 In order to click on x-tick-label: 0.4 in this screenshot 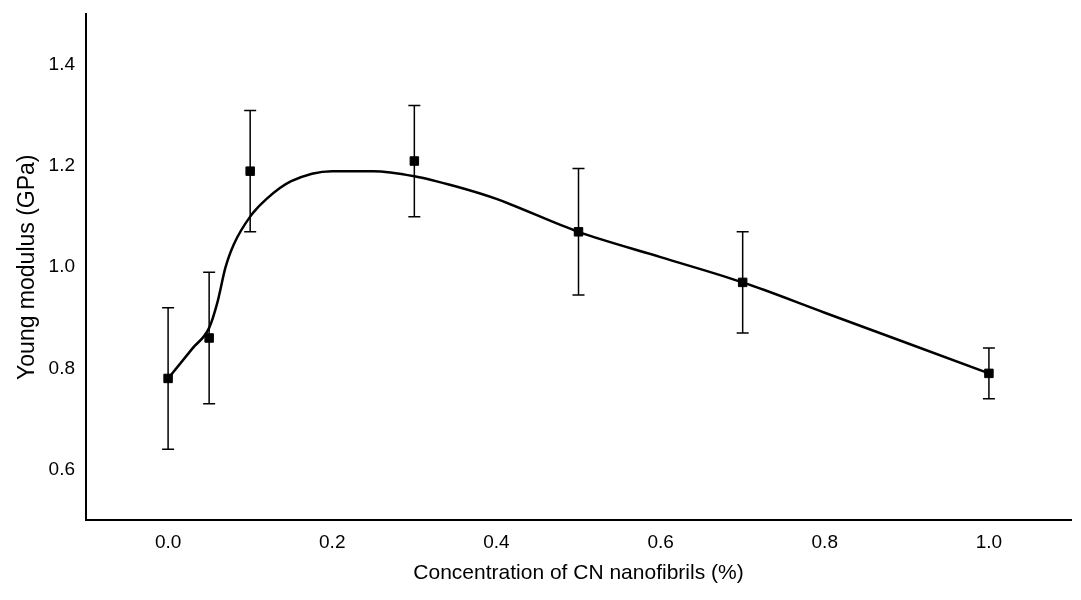, I will do `click(497, 541)`.